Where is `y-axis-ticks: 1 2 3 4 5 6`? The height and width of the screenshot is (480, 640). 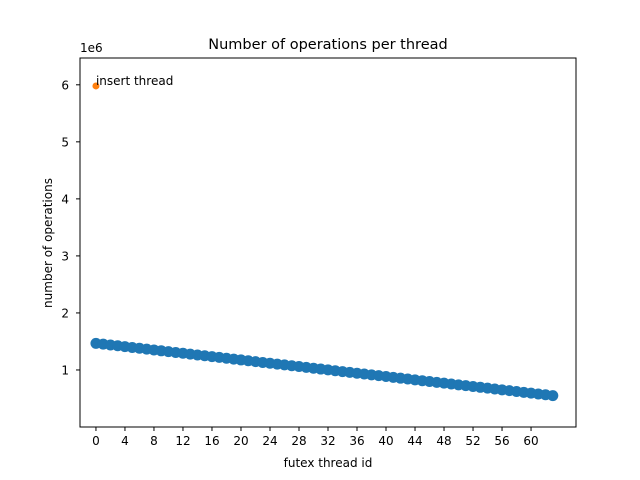 y-axis-ticks: 1 2 3 4 5 6 is located at coordinates (70, 227).